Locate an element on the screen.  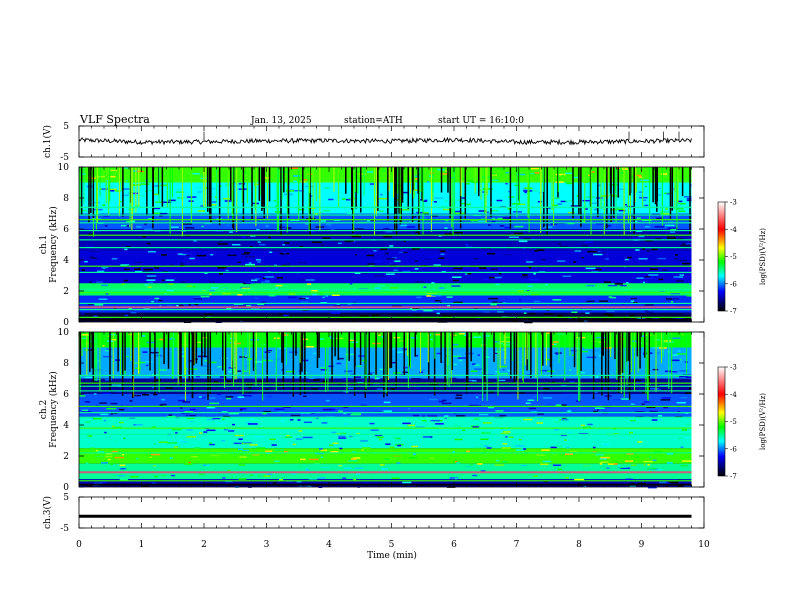
y-tick-label: 6 is located at coordinates (66, 230).